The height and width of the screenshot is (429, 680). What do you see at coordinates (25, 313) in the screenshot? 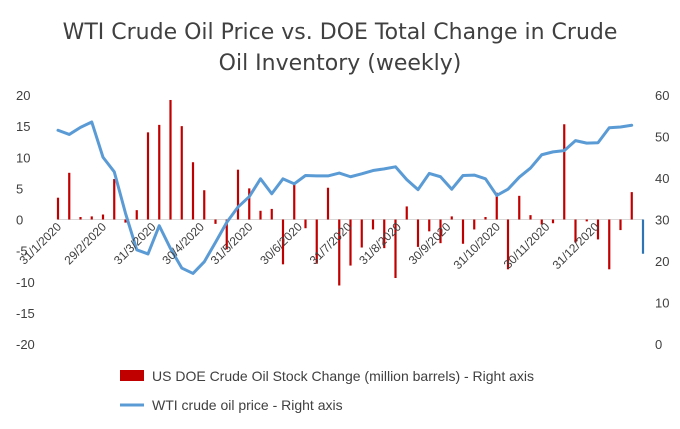
I see `left-axis-tick-label: -15` at bounding box center [25, 313].